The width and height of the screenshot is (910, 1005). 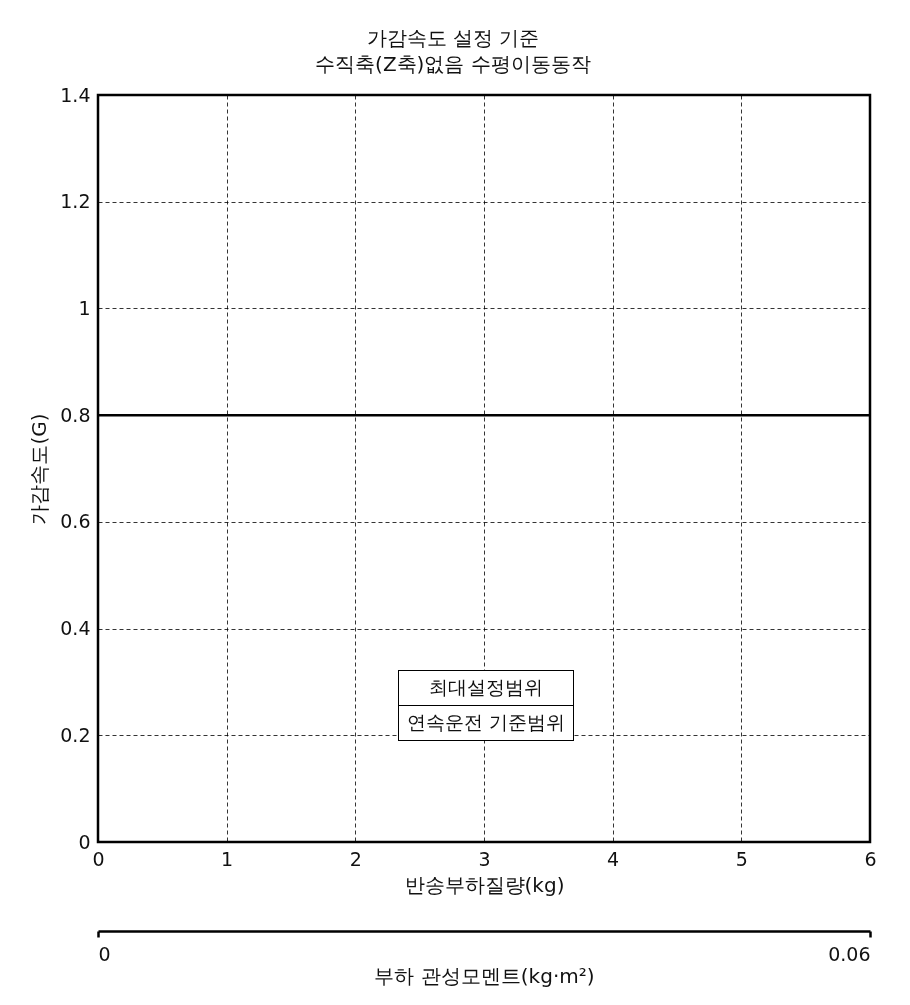 I want to click on x2-tick-label: 0.06, so click(x=849, y=953).